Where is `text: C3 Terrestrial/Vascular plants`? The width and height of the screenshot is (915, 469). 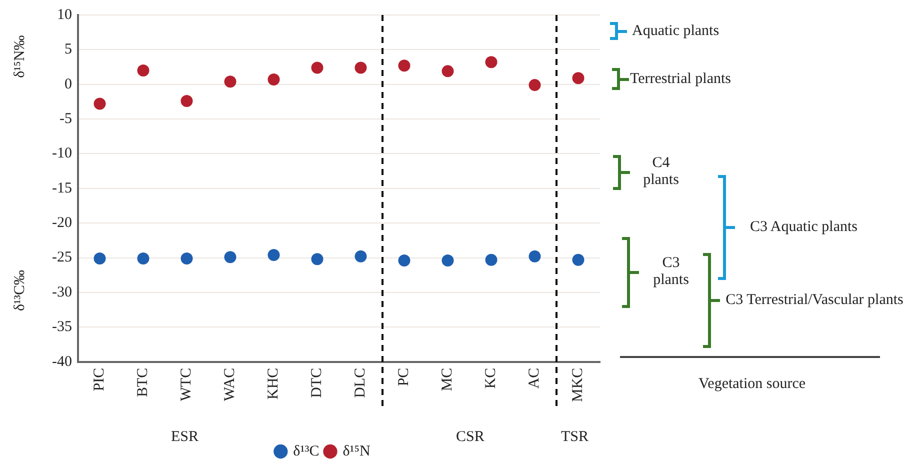
text: C3 Terrestrial/Vascular plants is located at coordinates (814, 300).